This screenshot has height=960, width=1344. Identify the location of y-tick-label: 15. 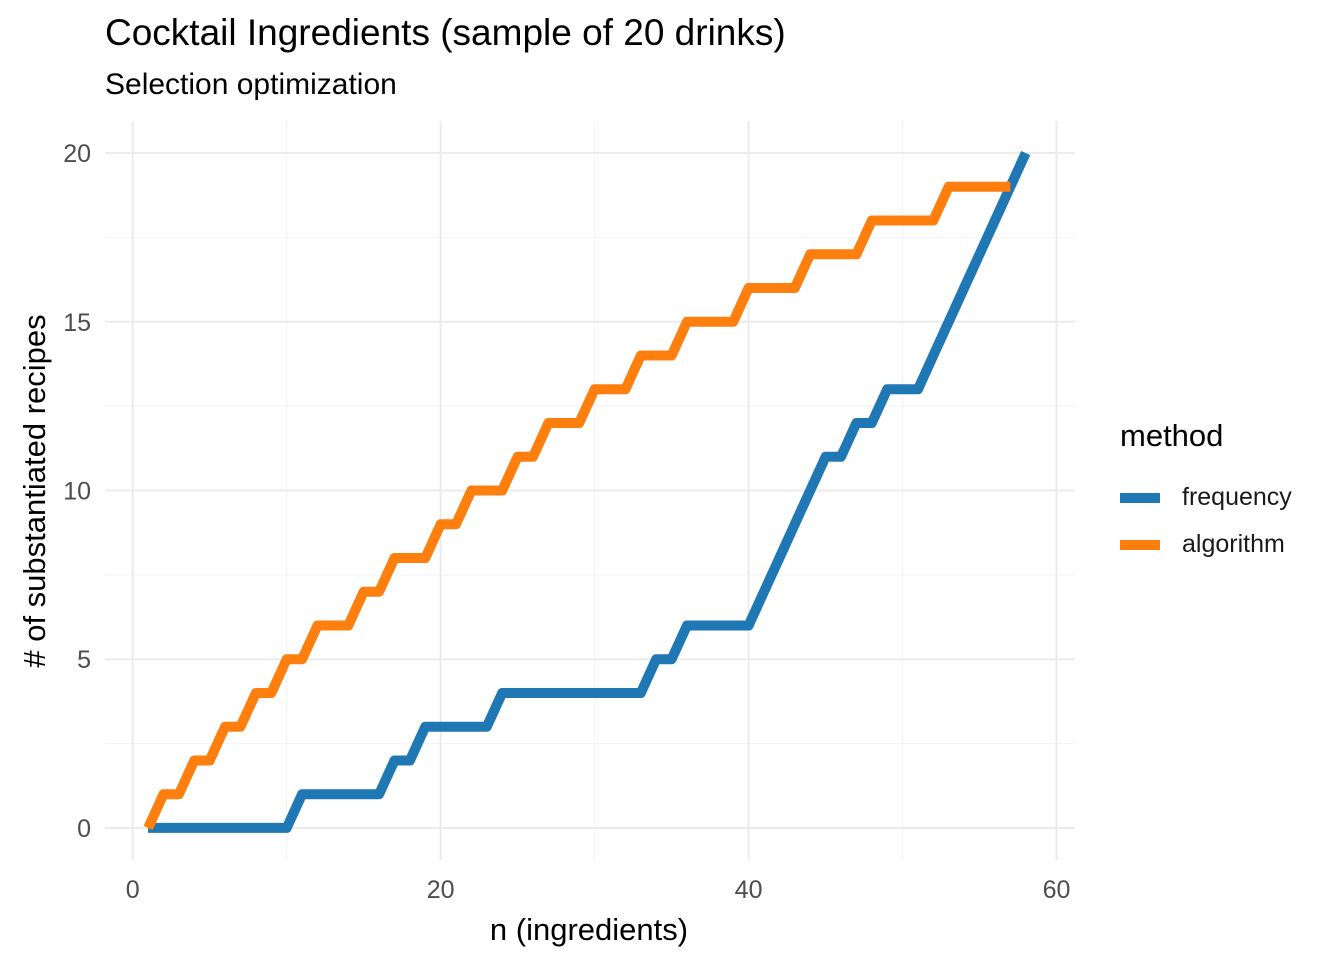
(77, 323).